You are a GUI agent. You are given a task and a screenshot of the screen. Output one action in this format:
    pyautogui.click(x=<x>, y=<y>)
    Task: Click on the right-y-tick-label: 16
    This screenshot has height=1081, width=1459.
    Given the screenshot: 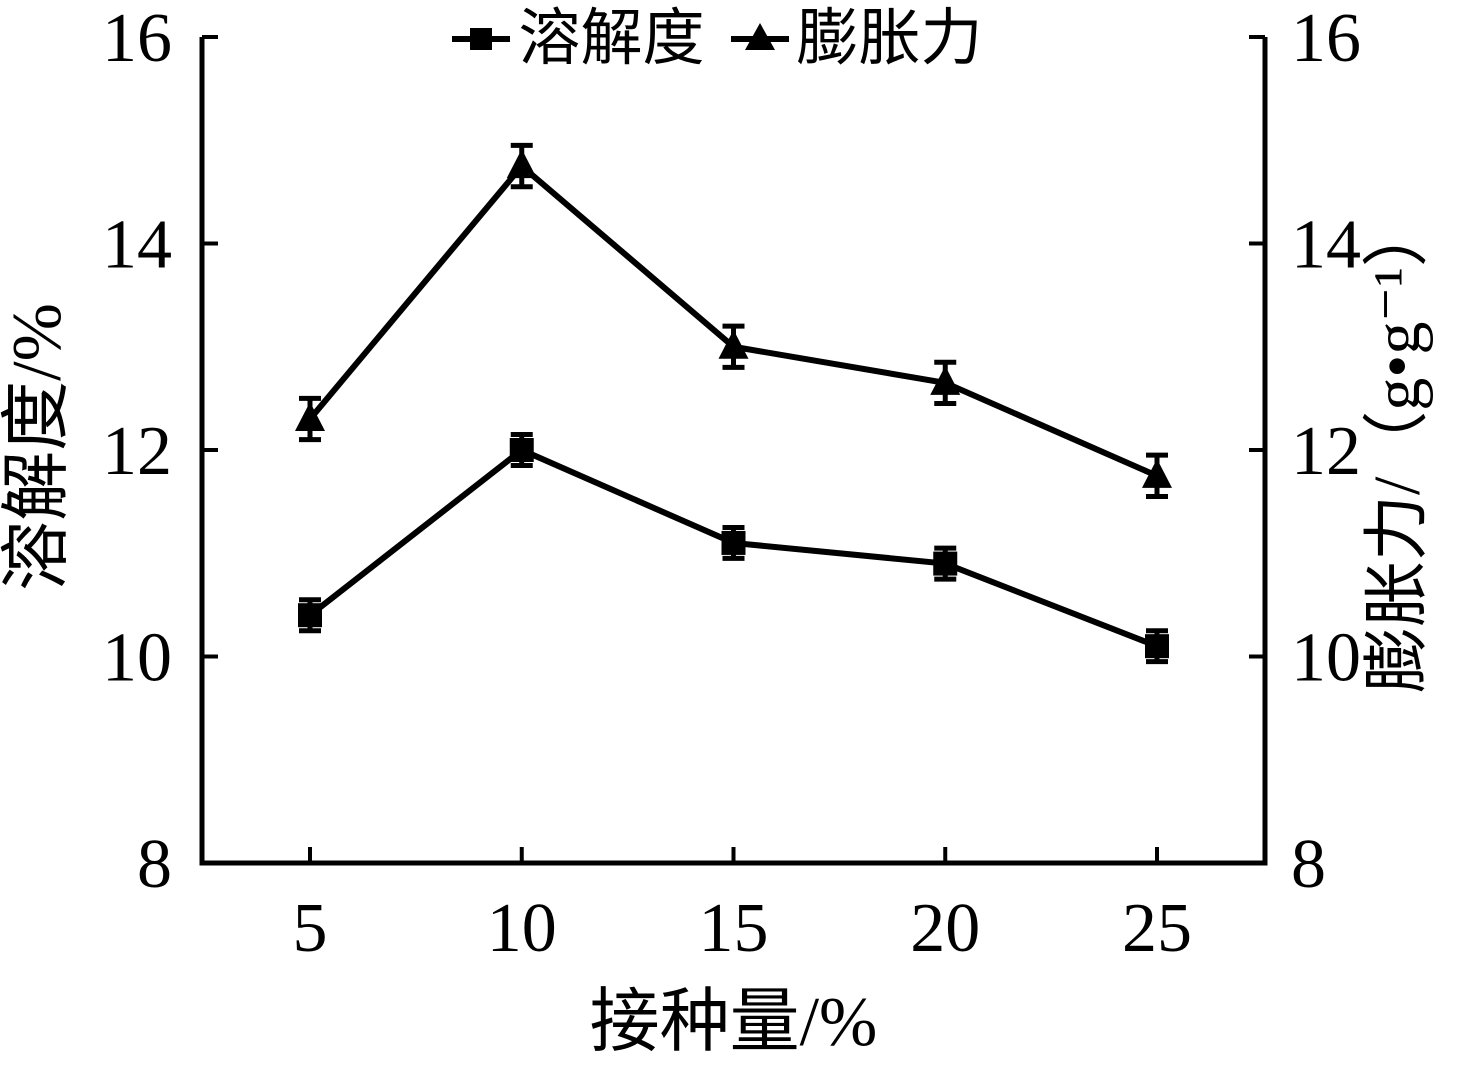 What is the action you would take?
    pyautogui.click(x=1326, y=38)
    